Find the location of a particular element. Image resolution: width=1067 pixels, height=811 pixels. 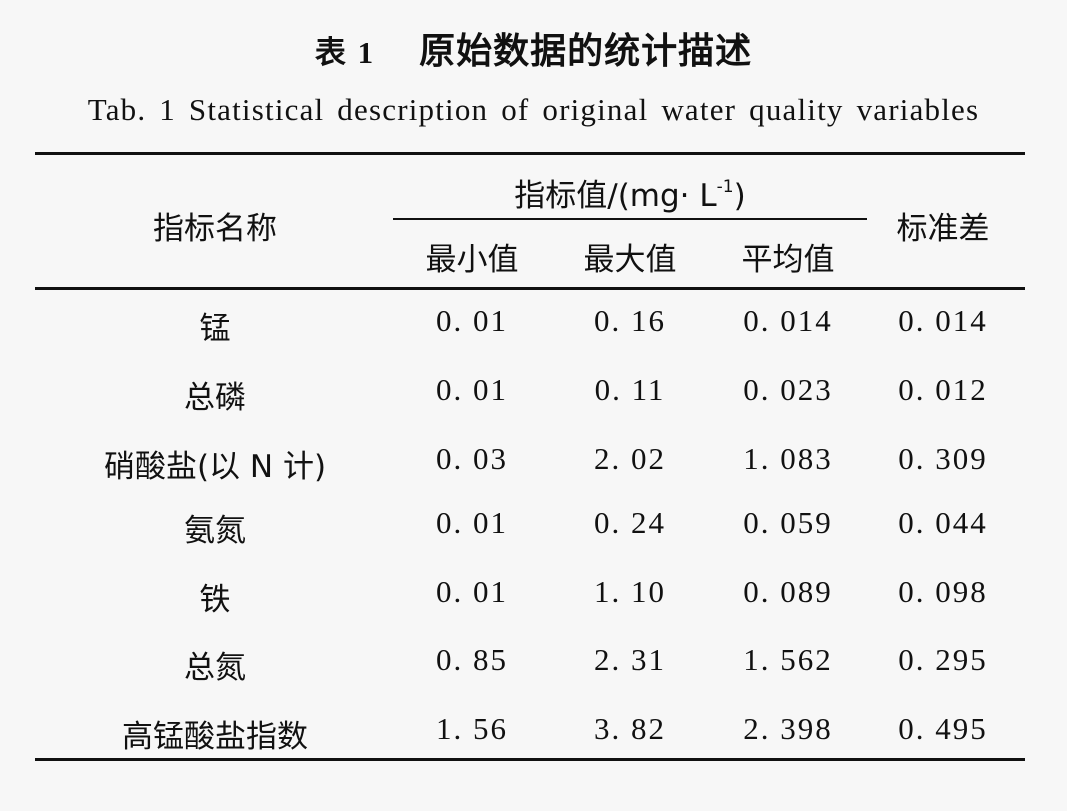

row-min: 1. 56 is located at coordinates (472, 728).